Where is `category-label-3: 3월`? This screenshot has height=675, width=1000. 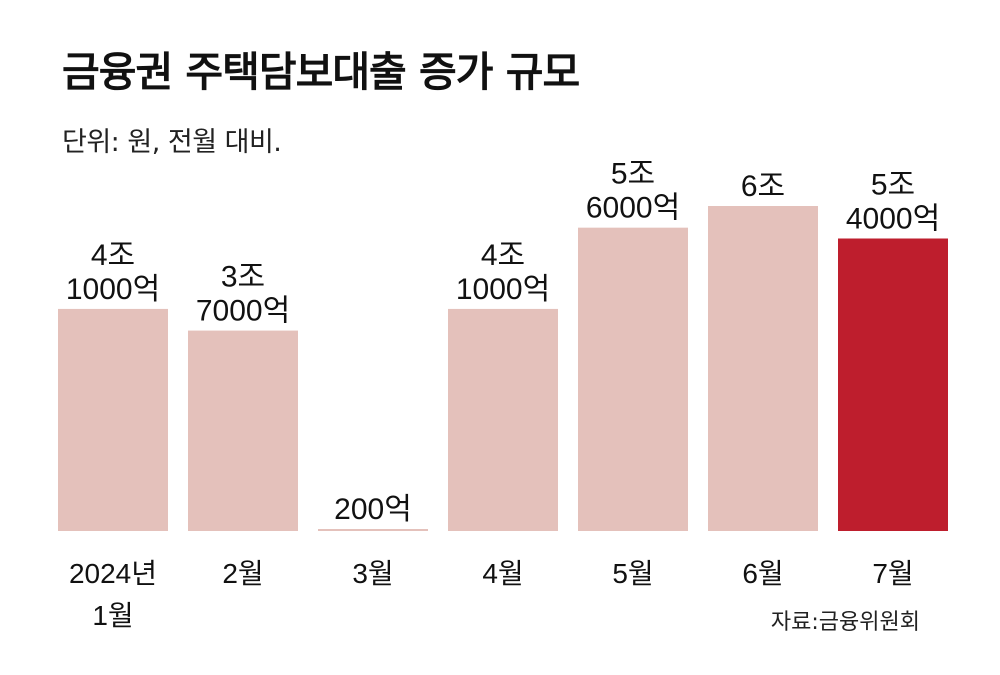 category-label-3: 3월 is located at coordinates (372, 573).